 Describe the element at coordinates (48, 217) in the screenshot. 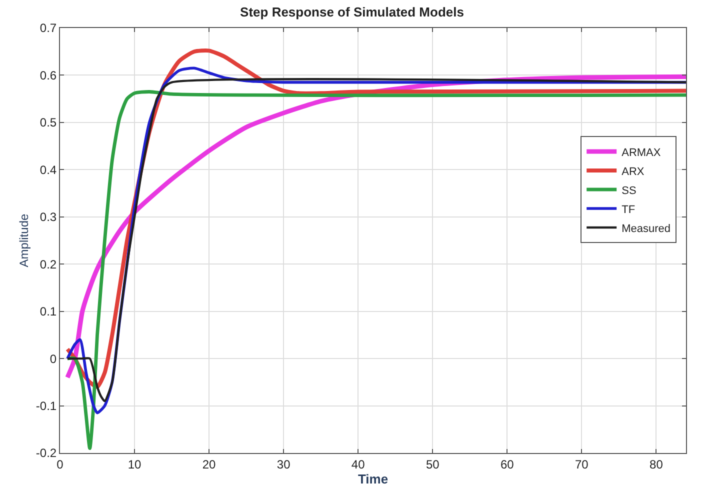

I see `y-tick-label: 0.3` at that location.